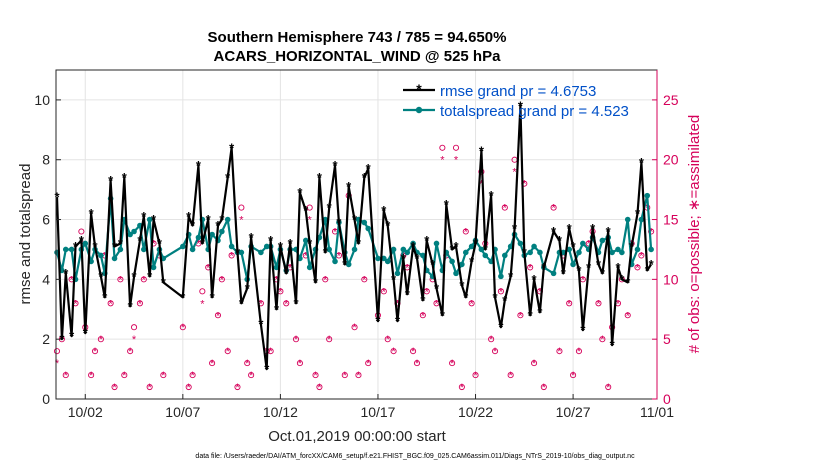 Image resolution: width=830 pixels, height=470 pixels. I want to click on y-left-tick-label: 6, so click(46, 220).